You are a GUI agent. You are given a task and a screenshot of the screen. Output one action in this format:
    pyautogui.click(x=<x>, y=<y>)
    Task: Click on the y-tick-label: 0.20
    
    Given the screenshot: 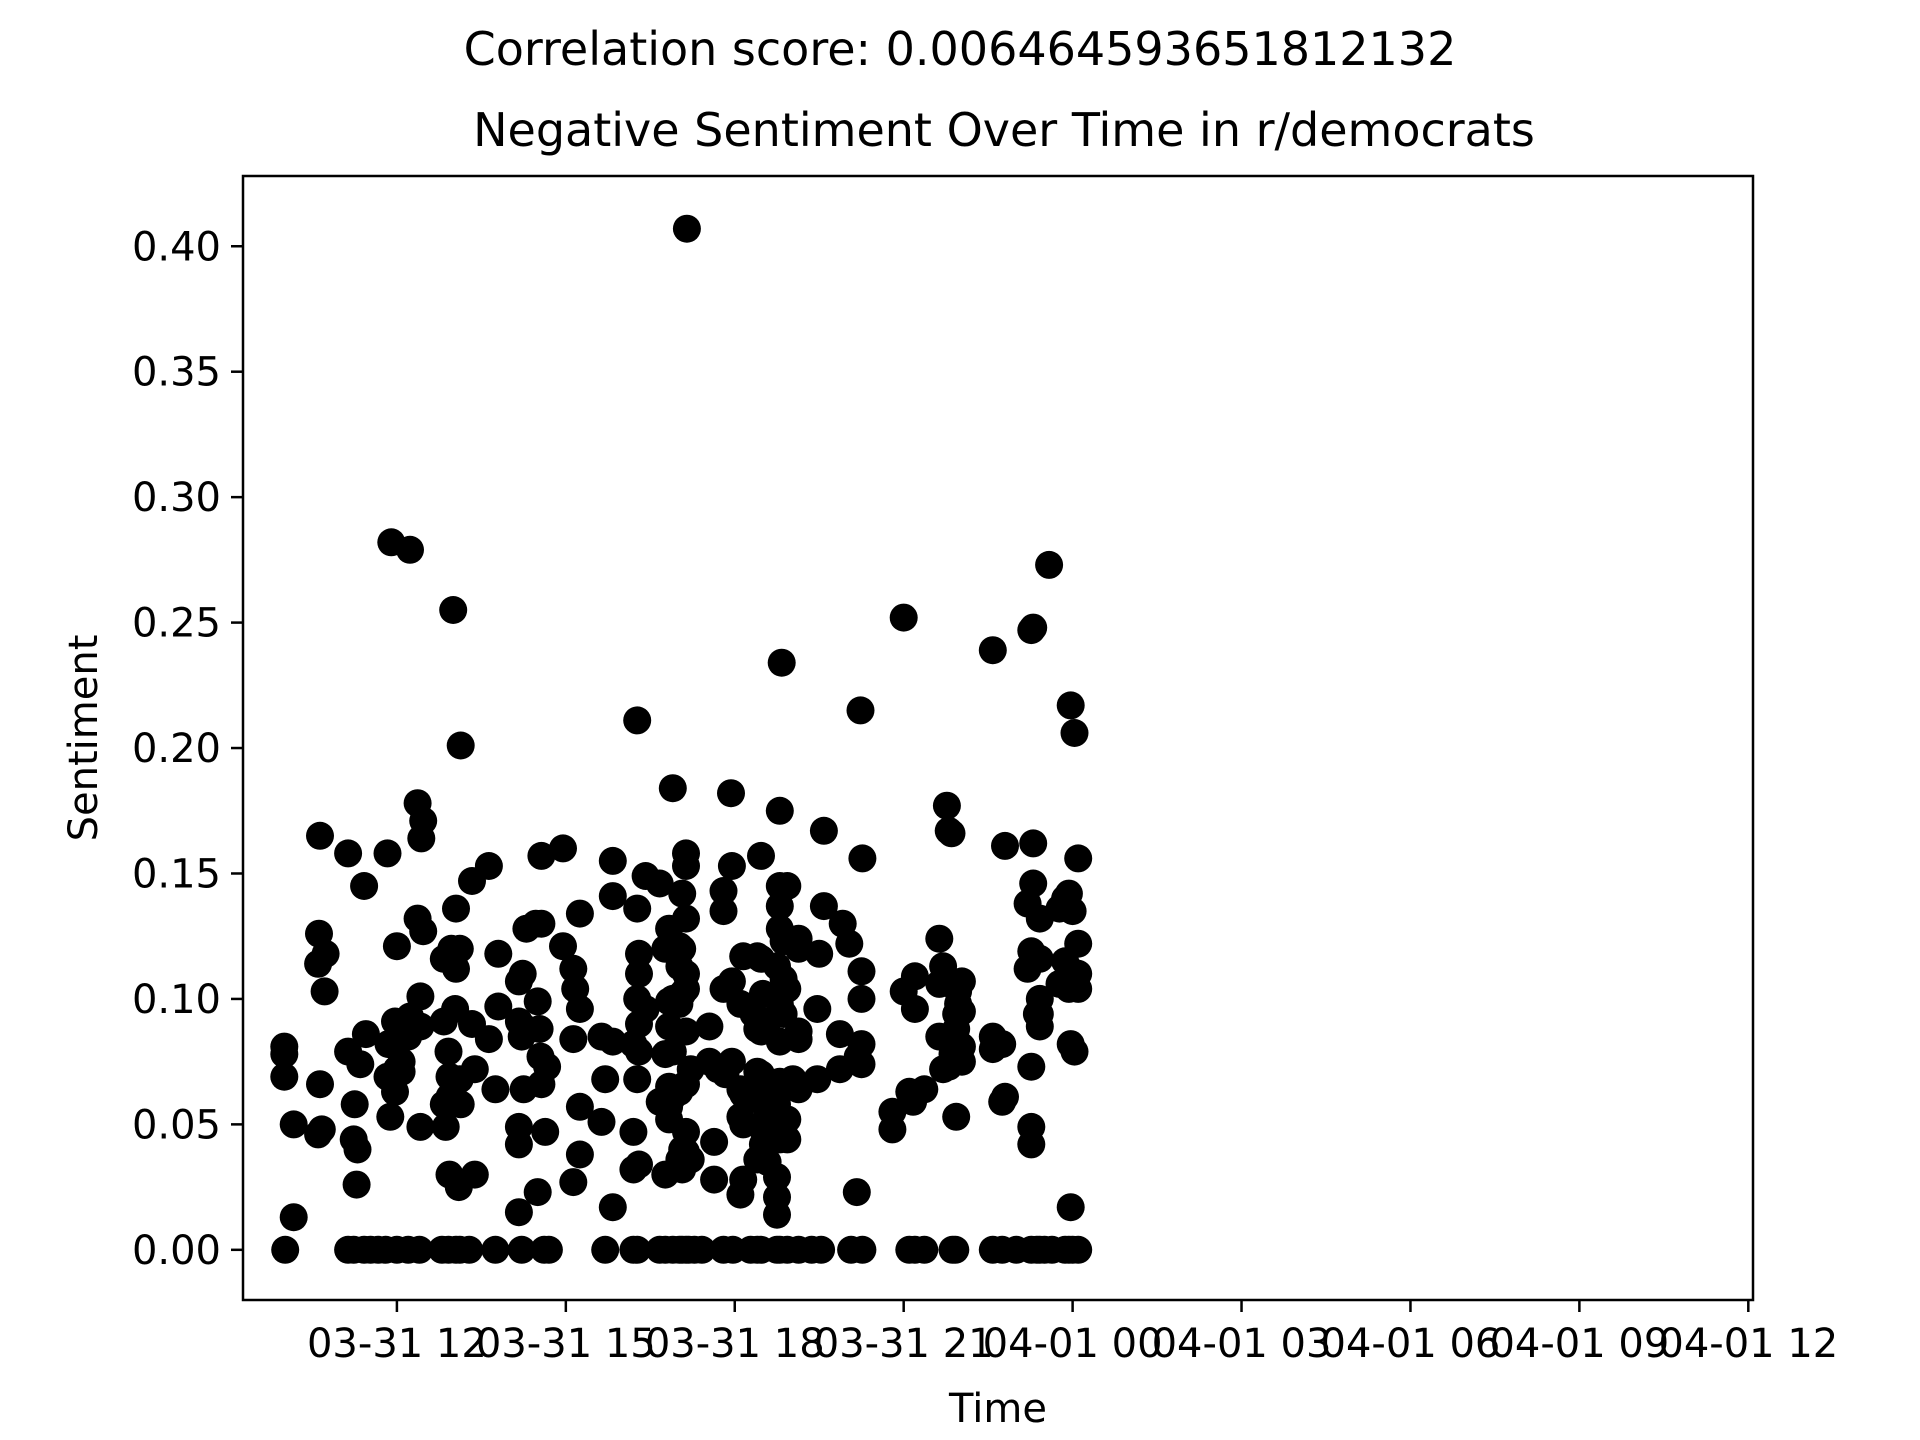 What is the action you would take?
    pyautogui.click(x=176, y=749)
    